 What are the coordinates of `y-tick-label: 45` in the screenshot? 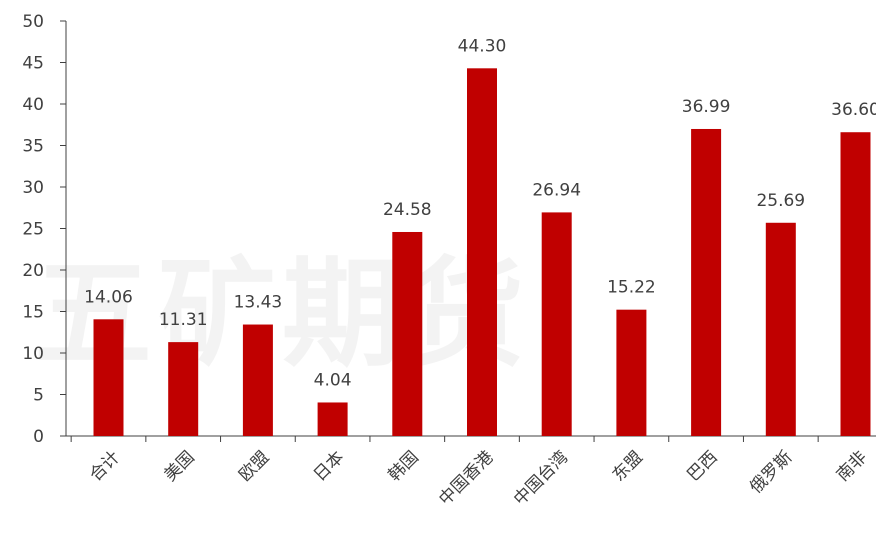 It's located at (33, 64).